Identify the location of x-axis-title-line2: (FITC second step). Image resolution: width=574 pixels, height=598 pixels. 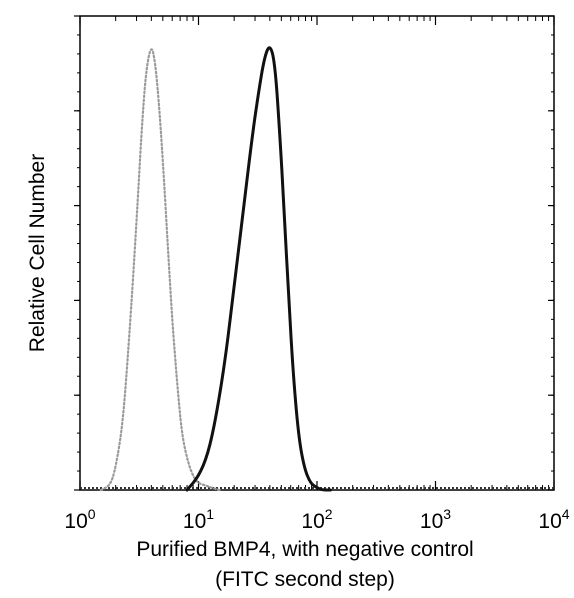
(305, 579).